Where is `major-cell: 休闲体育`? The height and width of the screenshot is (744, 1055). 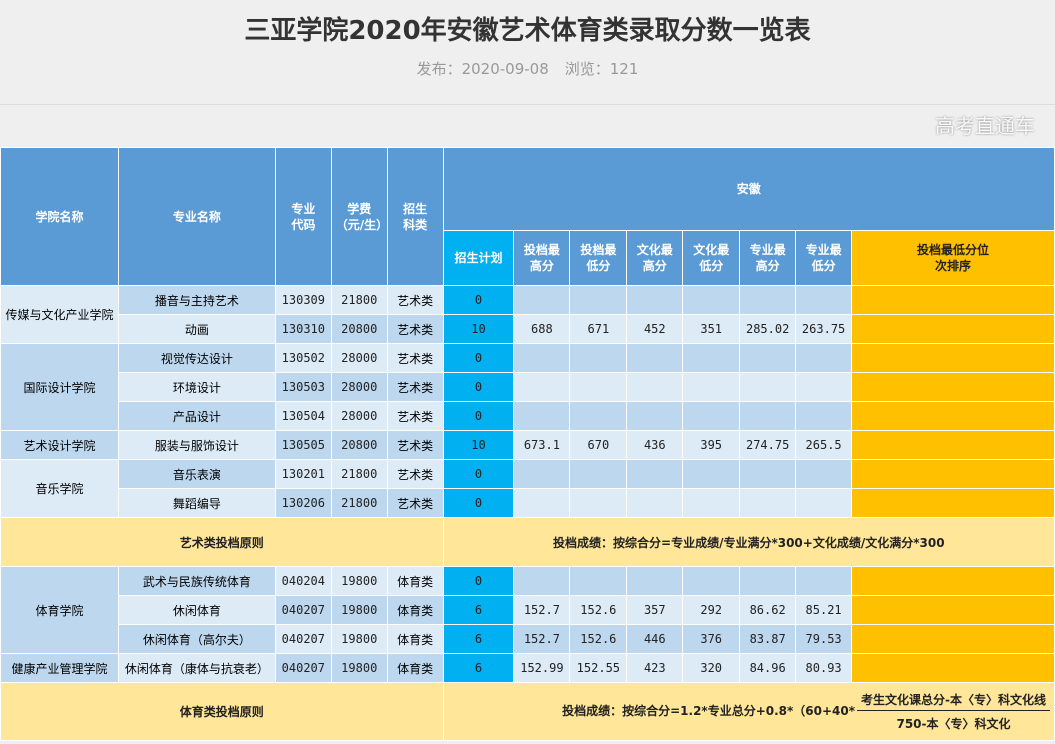
major-cell: 休闲体育 is located at coordinates (196, 610).